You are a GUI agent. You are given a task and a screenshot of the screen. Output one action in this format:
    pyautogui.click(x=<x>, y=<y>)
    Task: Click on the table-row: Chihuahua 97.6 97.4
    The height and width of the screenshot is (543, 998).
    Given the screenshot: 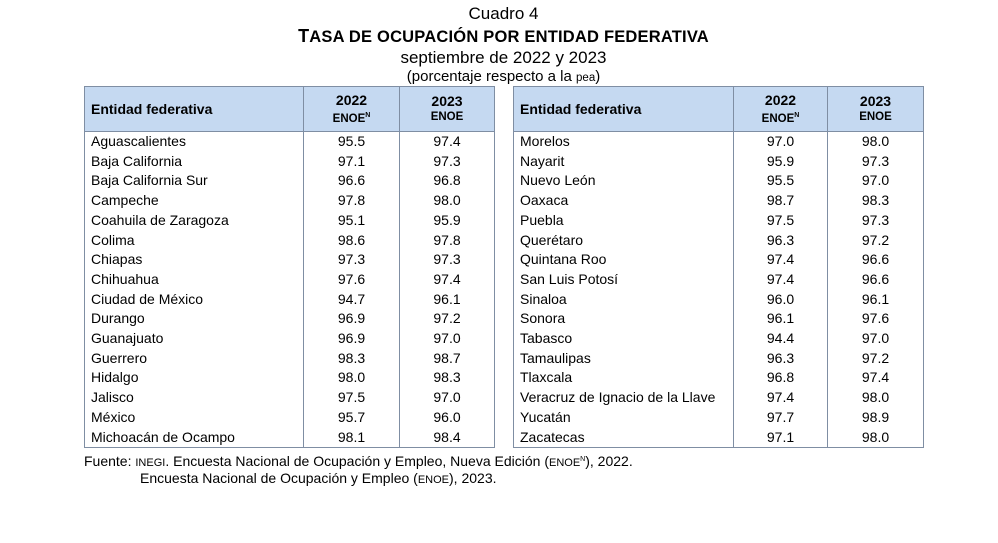 What is the action you would take?
    pyautogui.click(x=289, y=279)
    